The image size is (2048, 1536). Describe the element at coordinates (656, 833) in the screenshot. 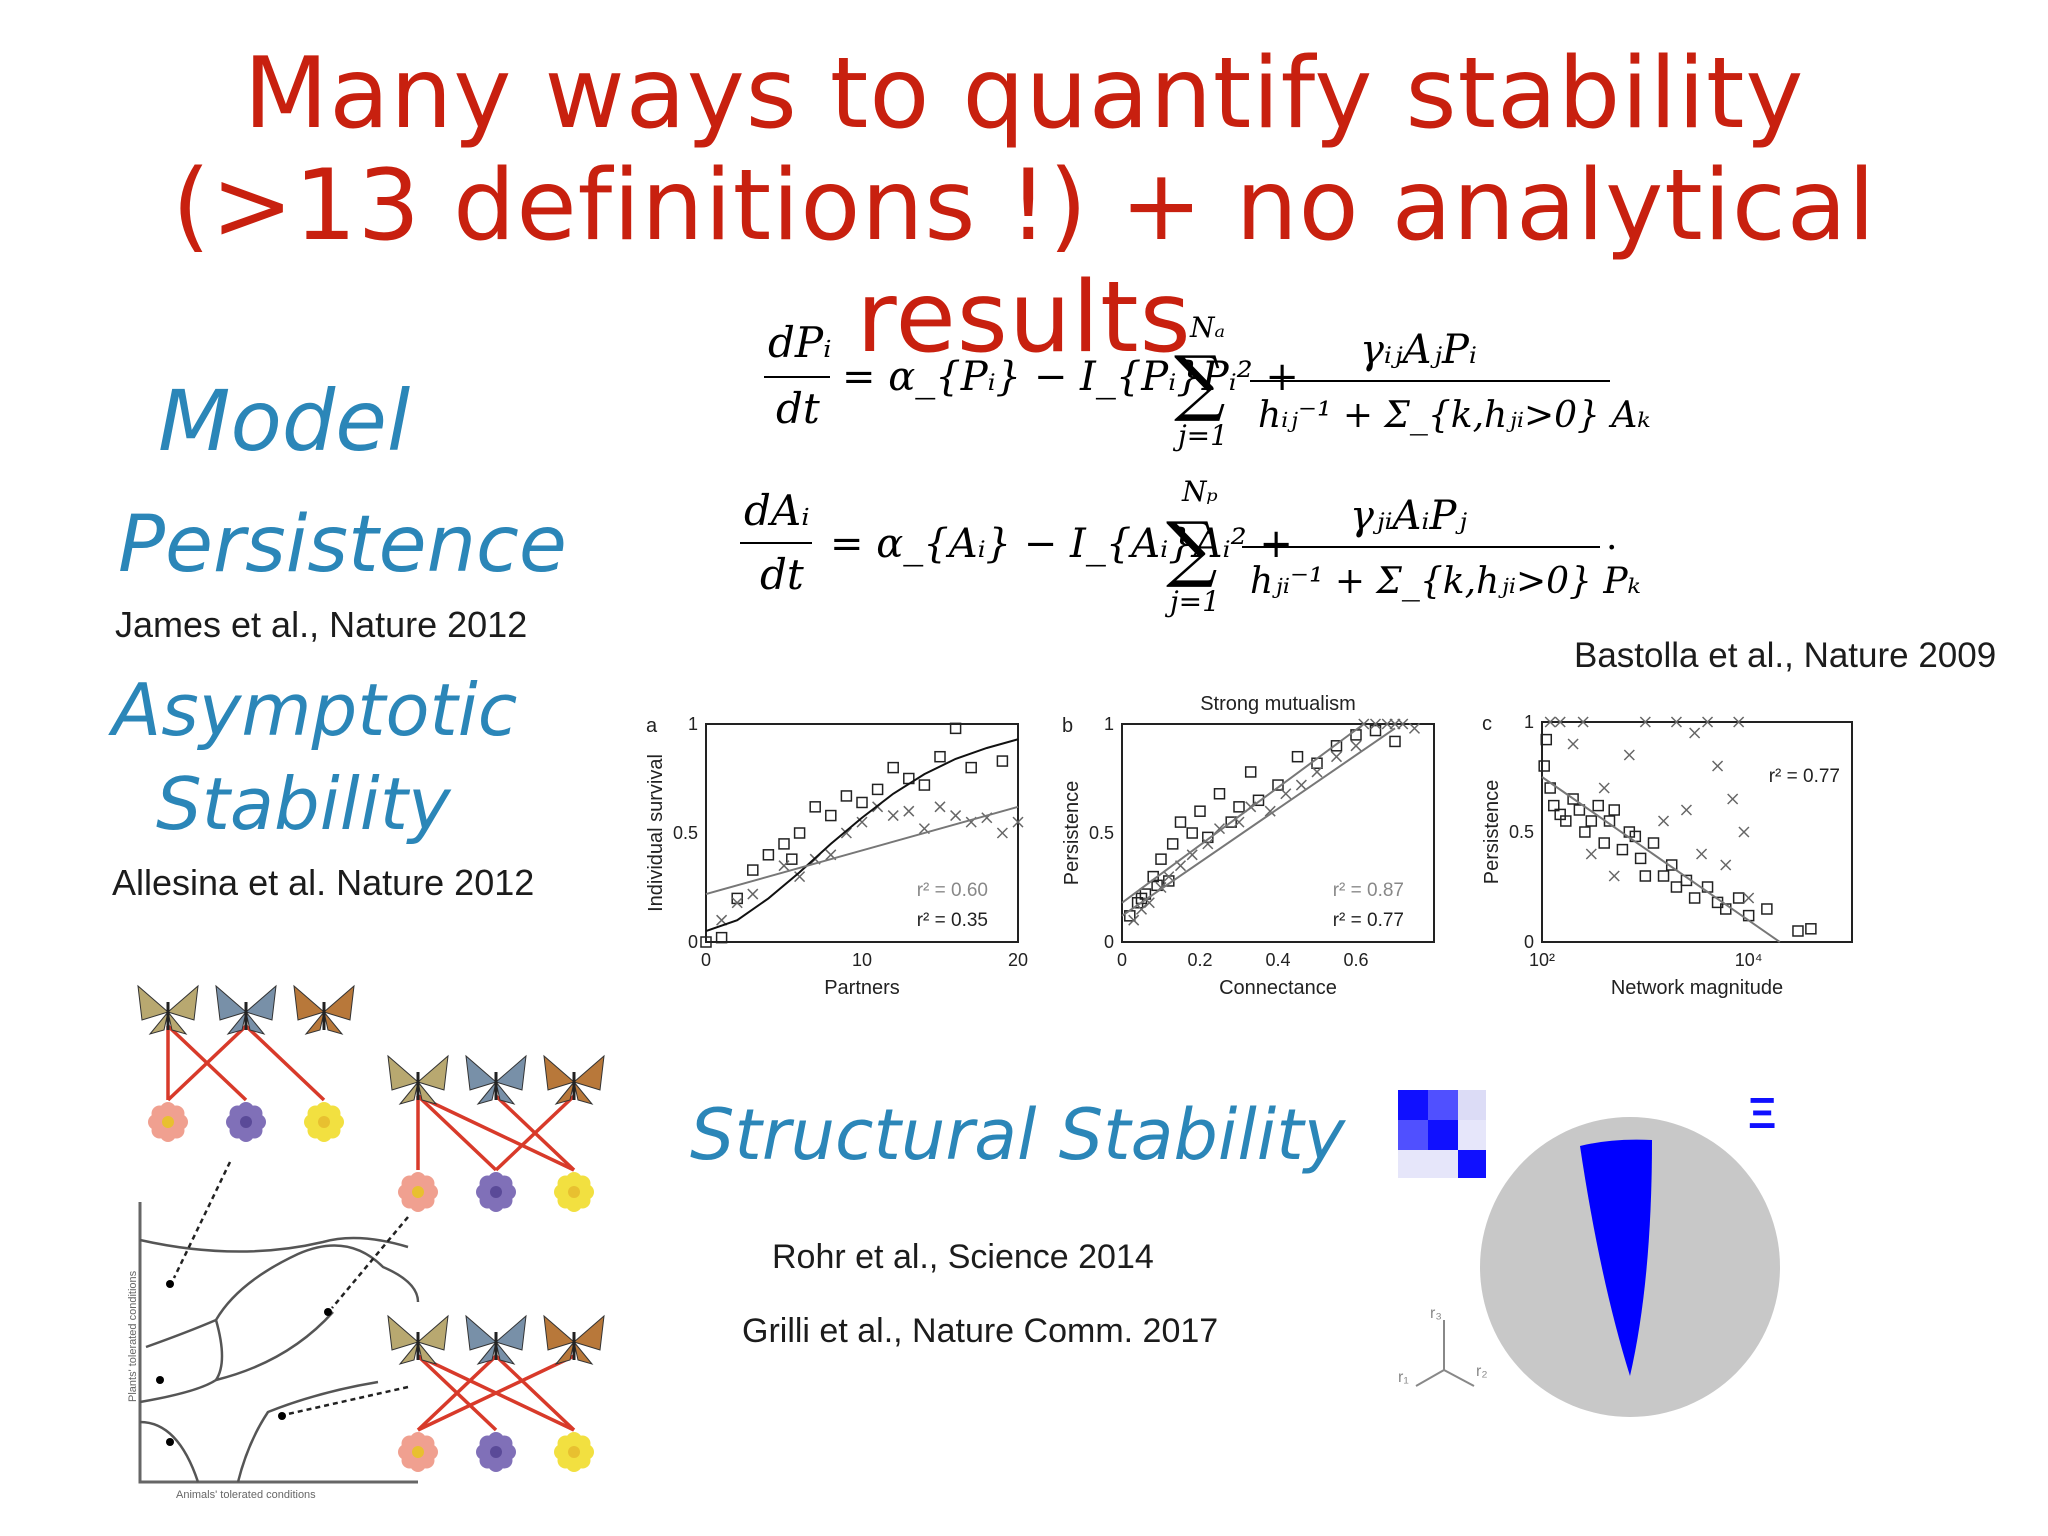

I see `y-axis-label: Individual survival` at that location.